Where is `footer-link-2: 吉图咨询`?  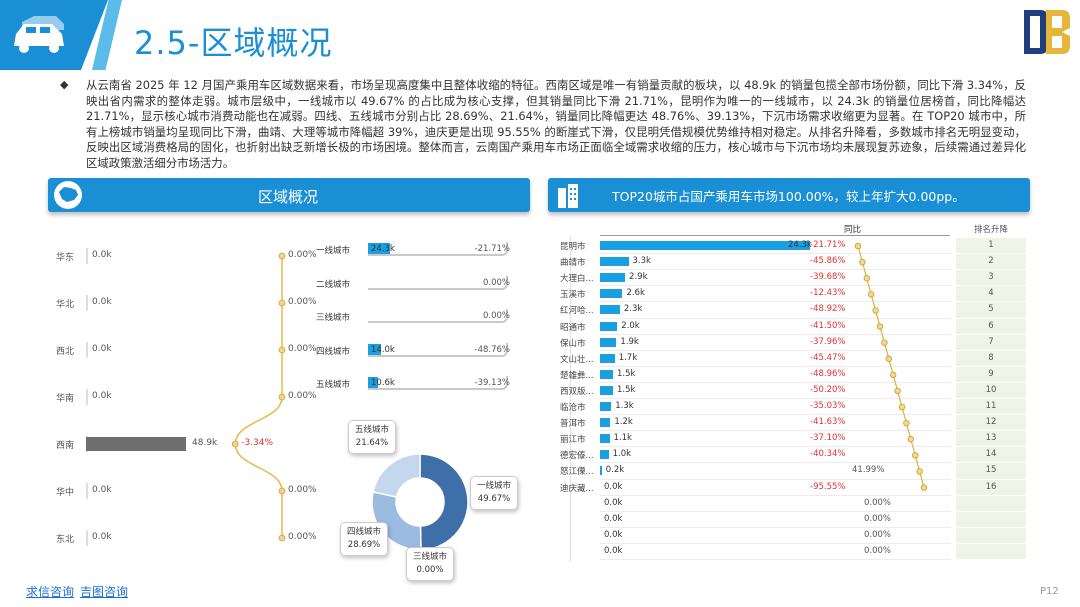 footer-link-2: 吉图咨询 is located at coordinates (104, 592).